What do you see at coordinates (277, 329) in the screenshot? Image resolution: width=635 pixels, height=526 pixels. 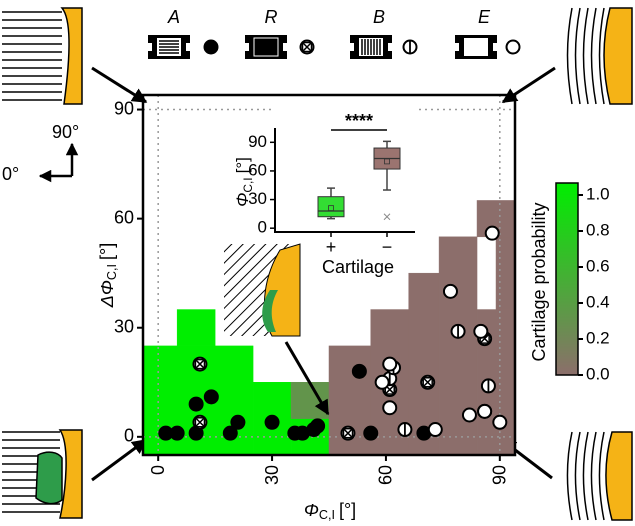 I see `tissue-sketch-middle` at bounding box center [277, 329].